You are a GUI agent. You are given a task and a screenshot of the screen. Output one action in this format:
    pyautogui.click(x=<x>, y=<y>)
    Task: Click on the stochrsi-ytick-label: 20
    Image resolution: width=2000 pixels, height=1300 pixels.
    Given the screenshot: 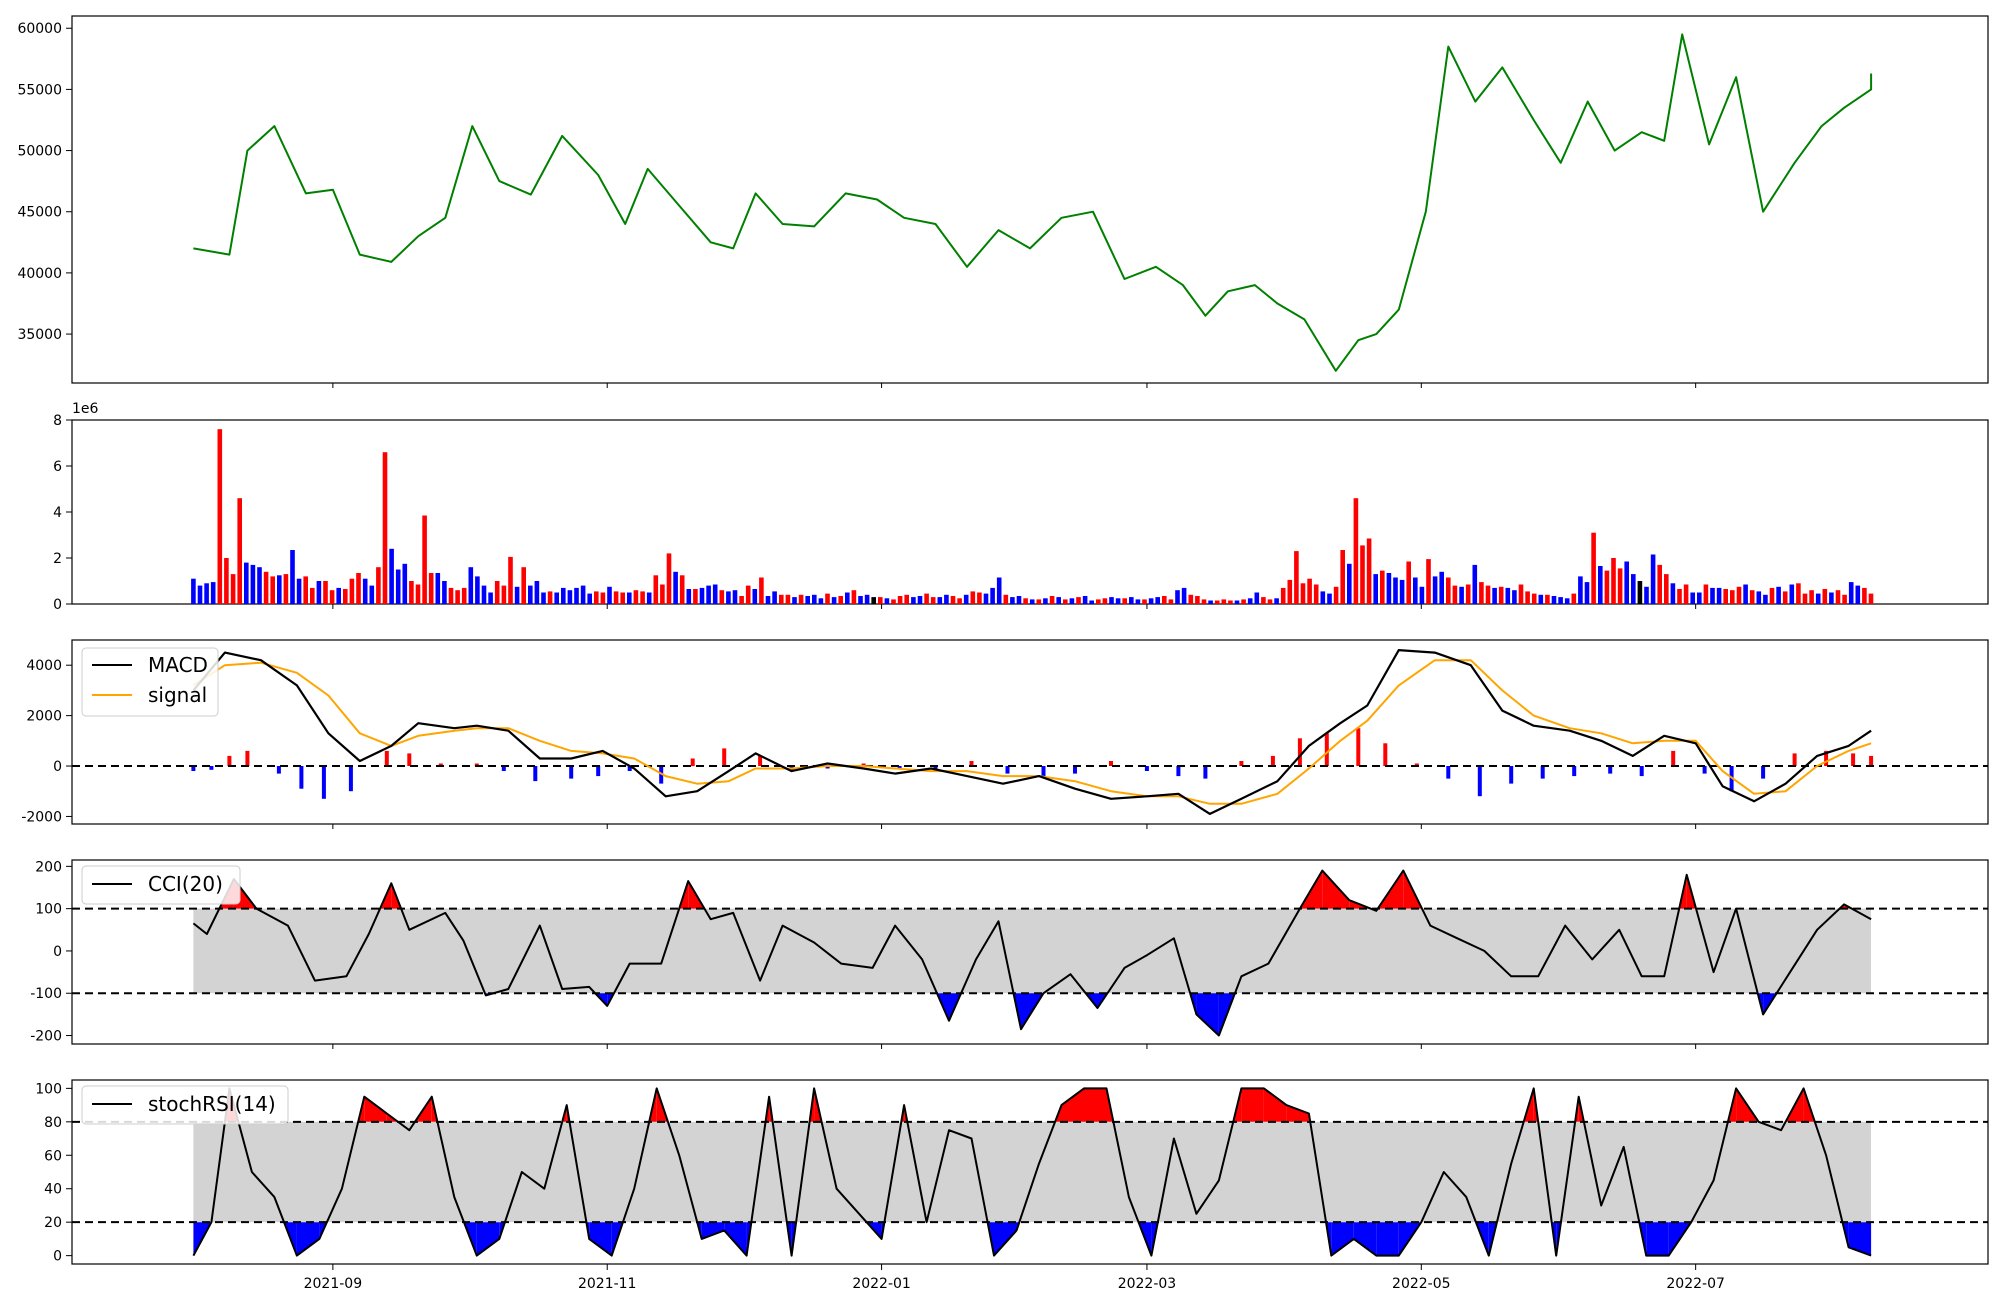 What is the action you would take?
    pyautogui.click(x=53, y=1223)
    